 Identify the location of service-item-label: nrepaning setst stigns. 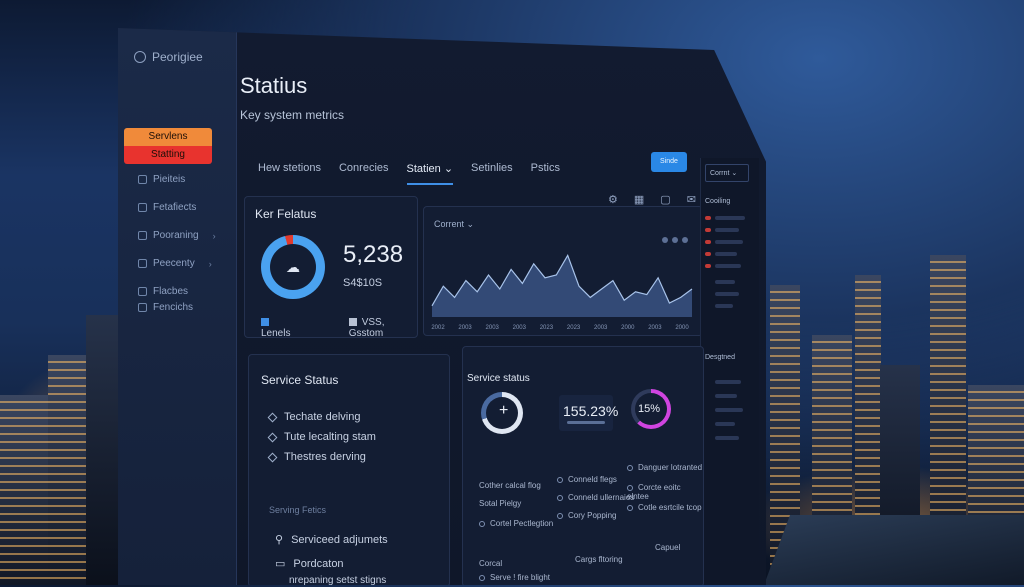
(338, 580).